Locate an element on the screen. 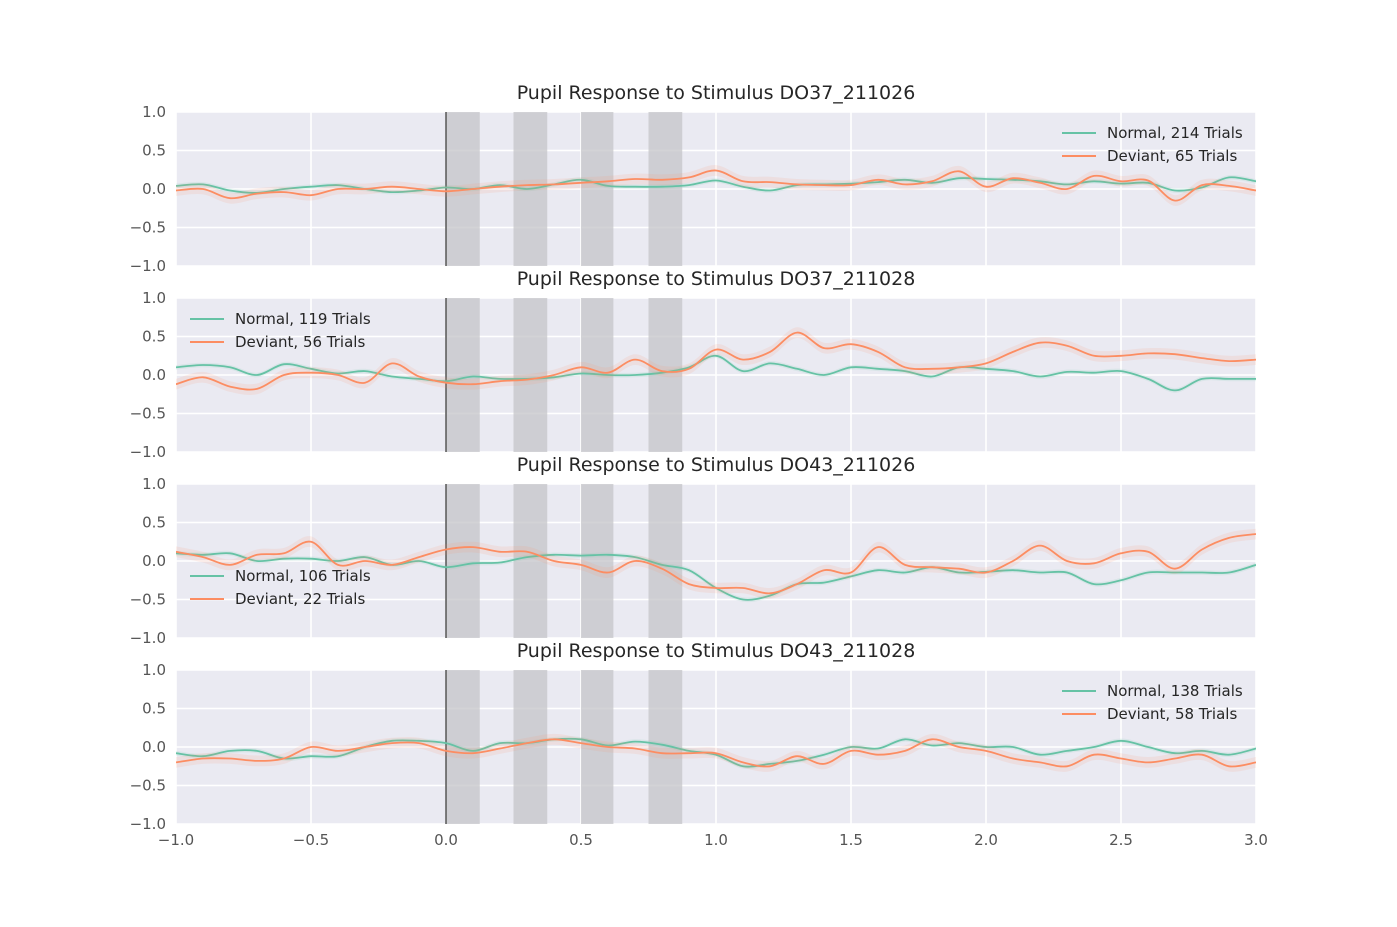 This screenshot has height=927, width=1397. legend: Normal, 119 Trials Deviant, 56 Trials is located at coordinates (280, 330).